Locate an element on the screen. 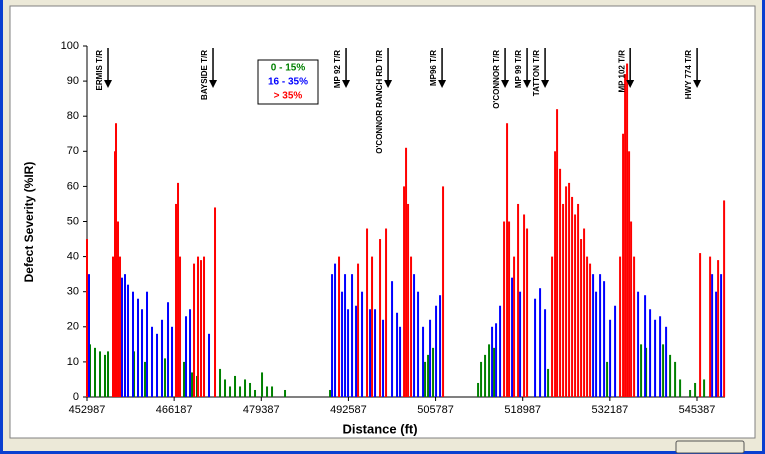 Image resolution: width=765 pixels, height=454 pixels. legend-label: > 35% is located at coordinates (288, 96).